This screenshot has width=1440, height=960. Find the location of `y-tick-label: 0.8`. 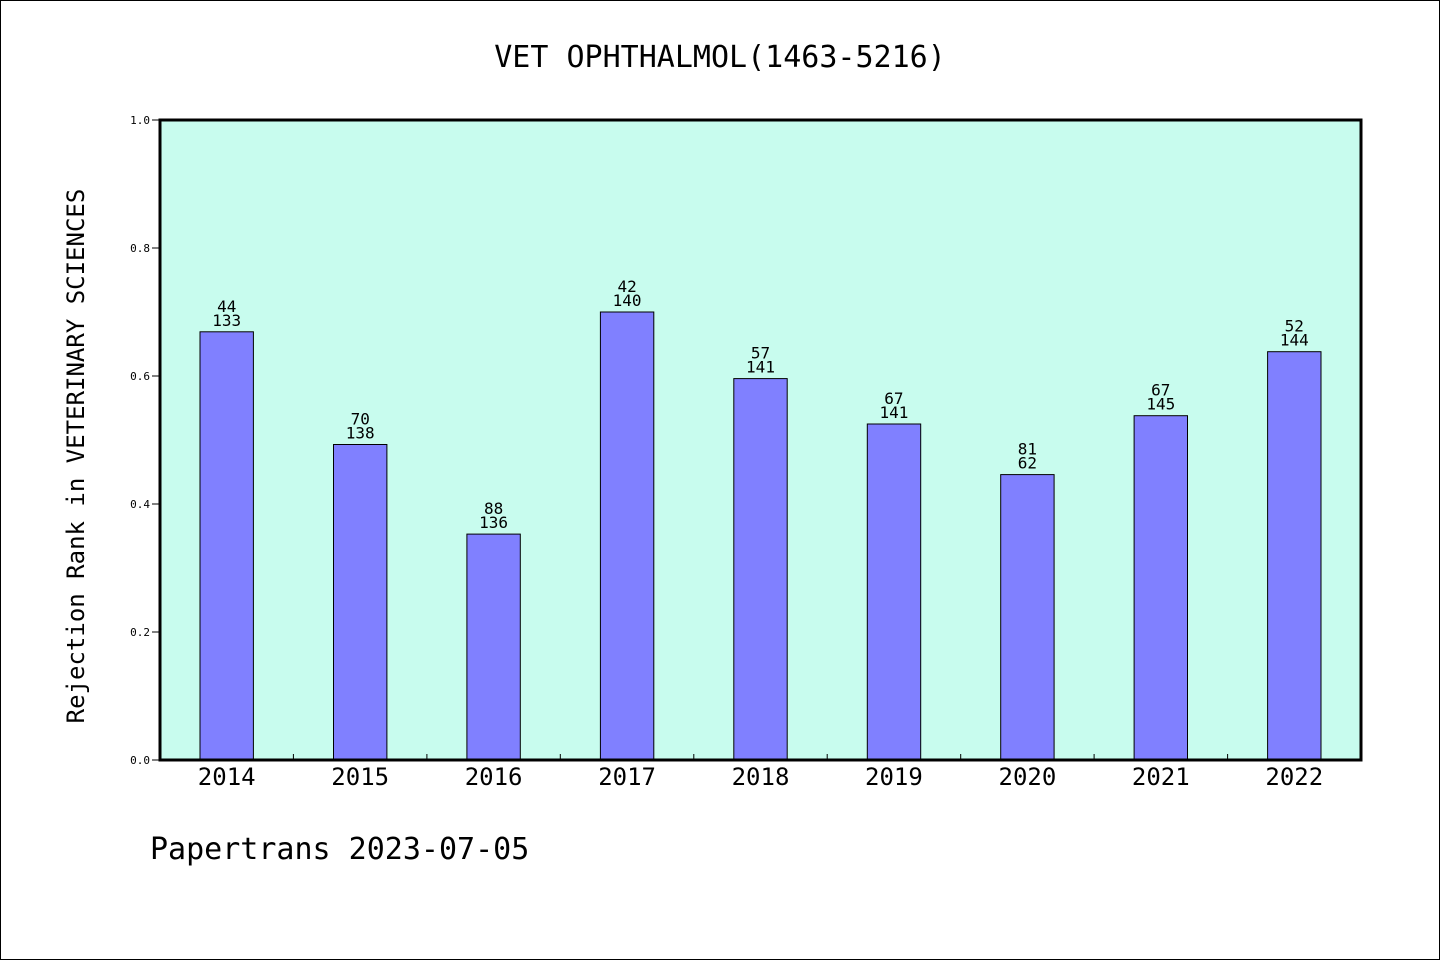

y-tick-label: 0.8 is located at coordinates (140, 248).